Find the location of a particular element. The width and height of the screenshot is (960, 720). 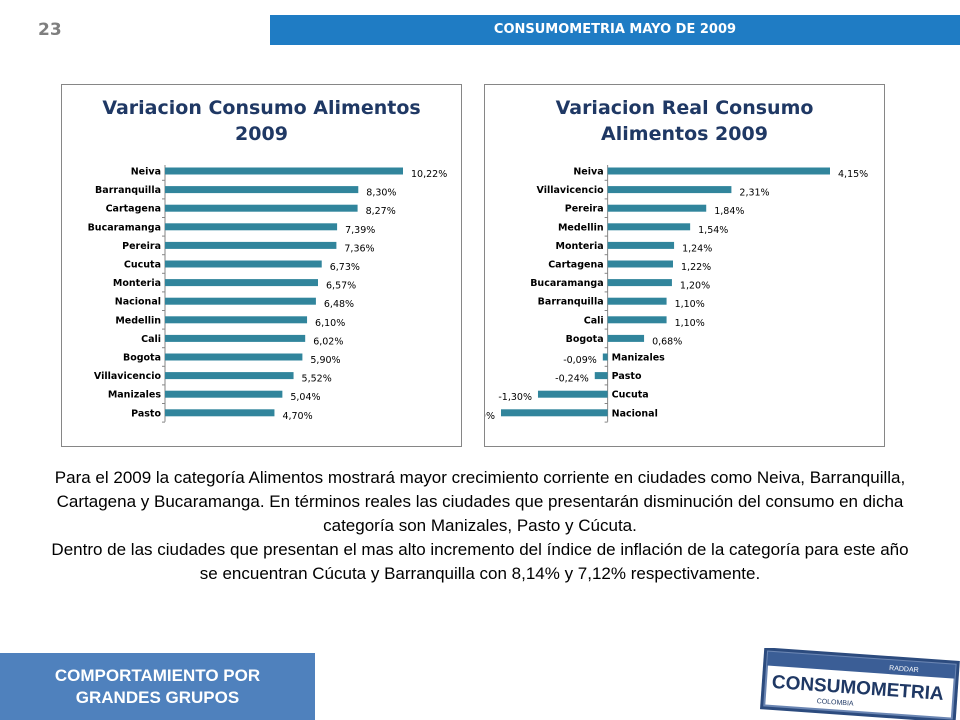

data-label: -1,30% is located at coordinates (515, 397).